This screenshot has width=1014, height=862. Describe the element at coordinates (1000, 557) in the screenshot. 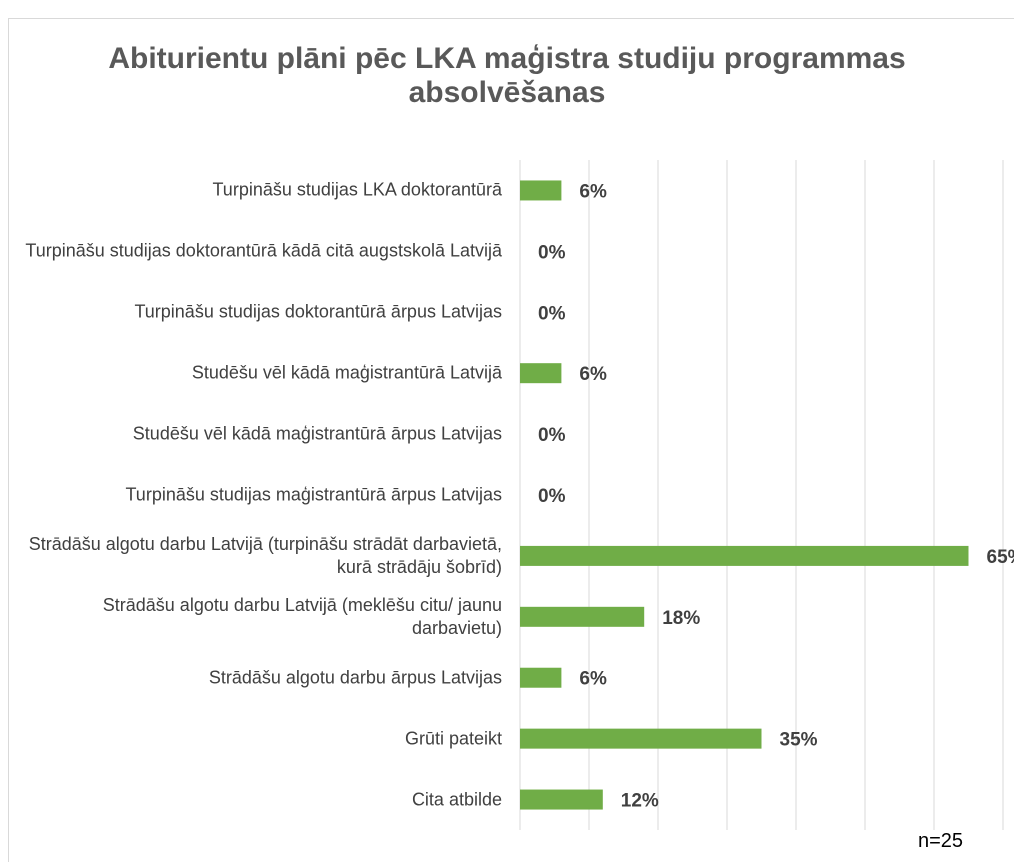

I see `data-label: 65%` at that location.